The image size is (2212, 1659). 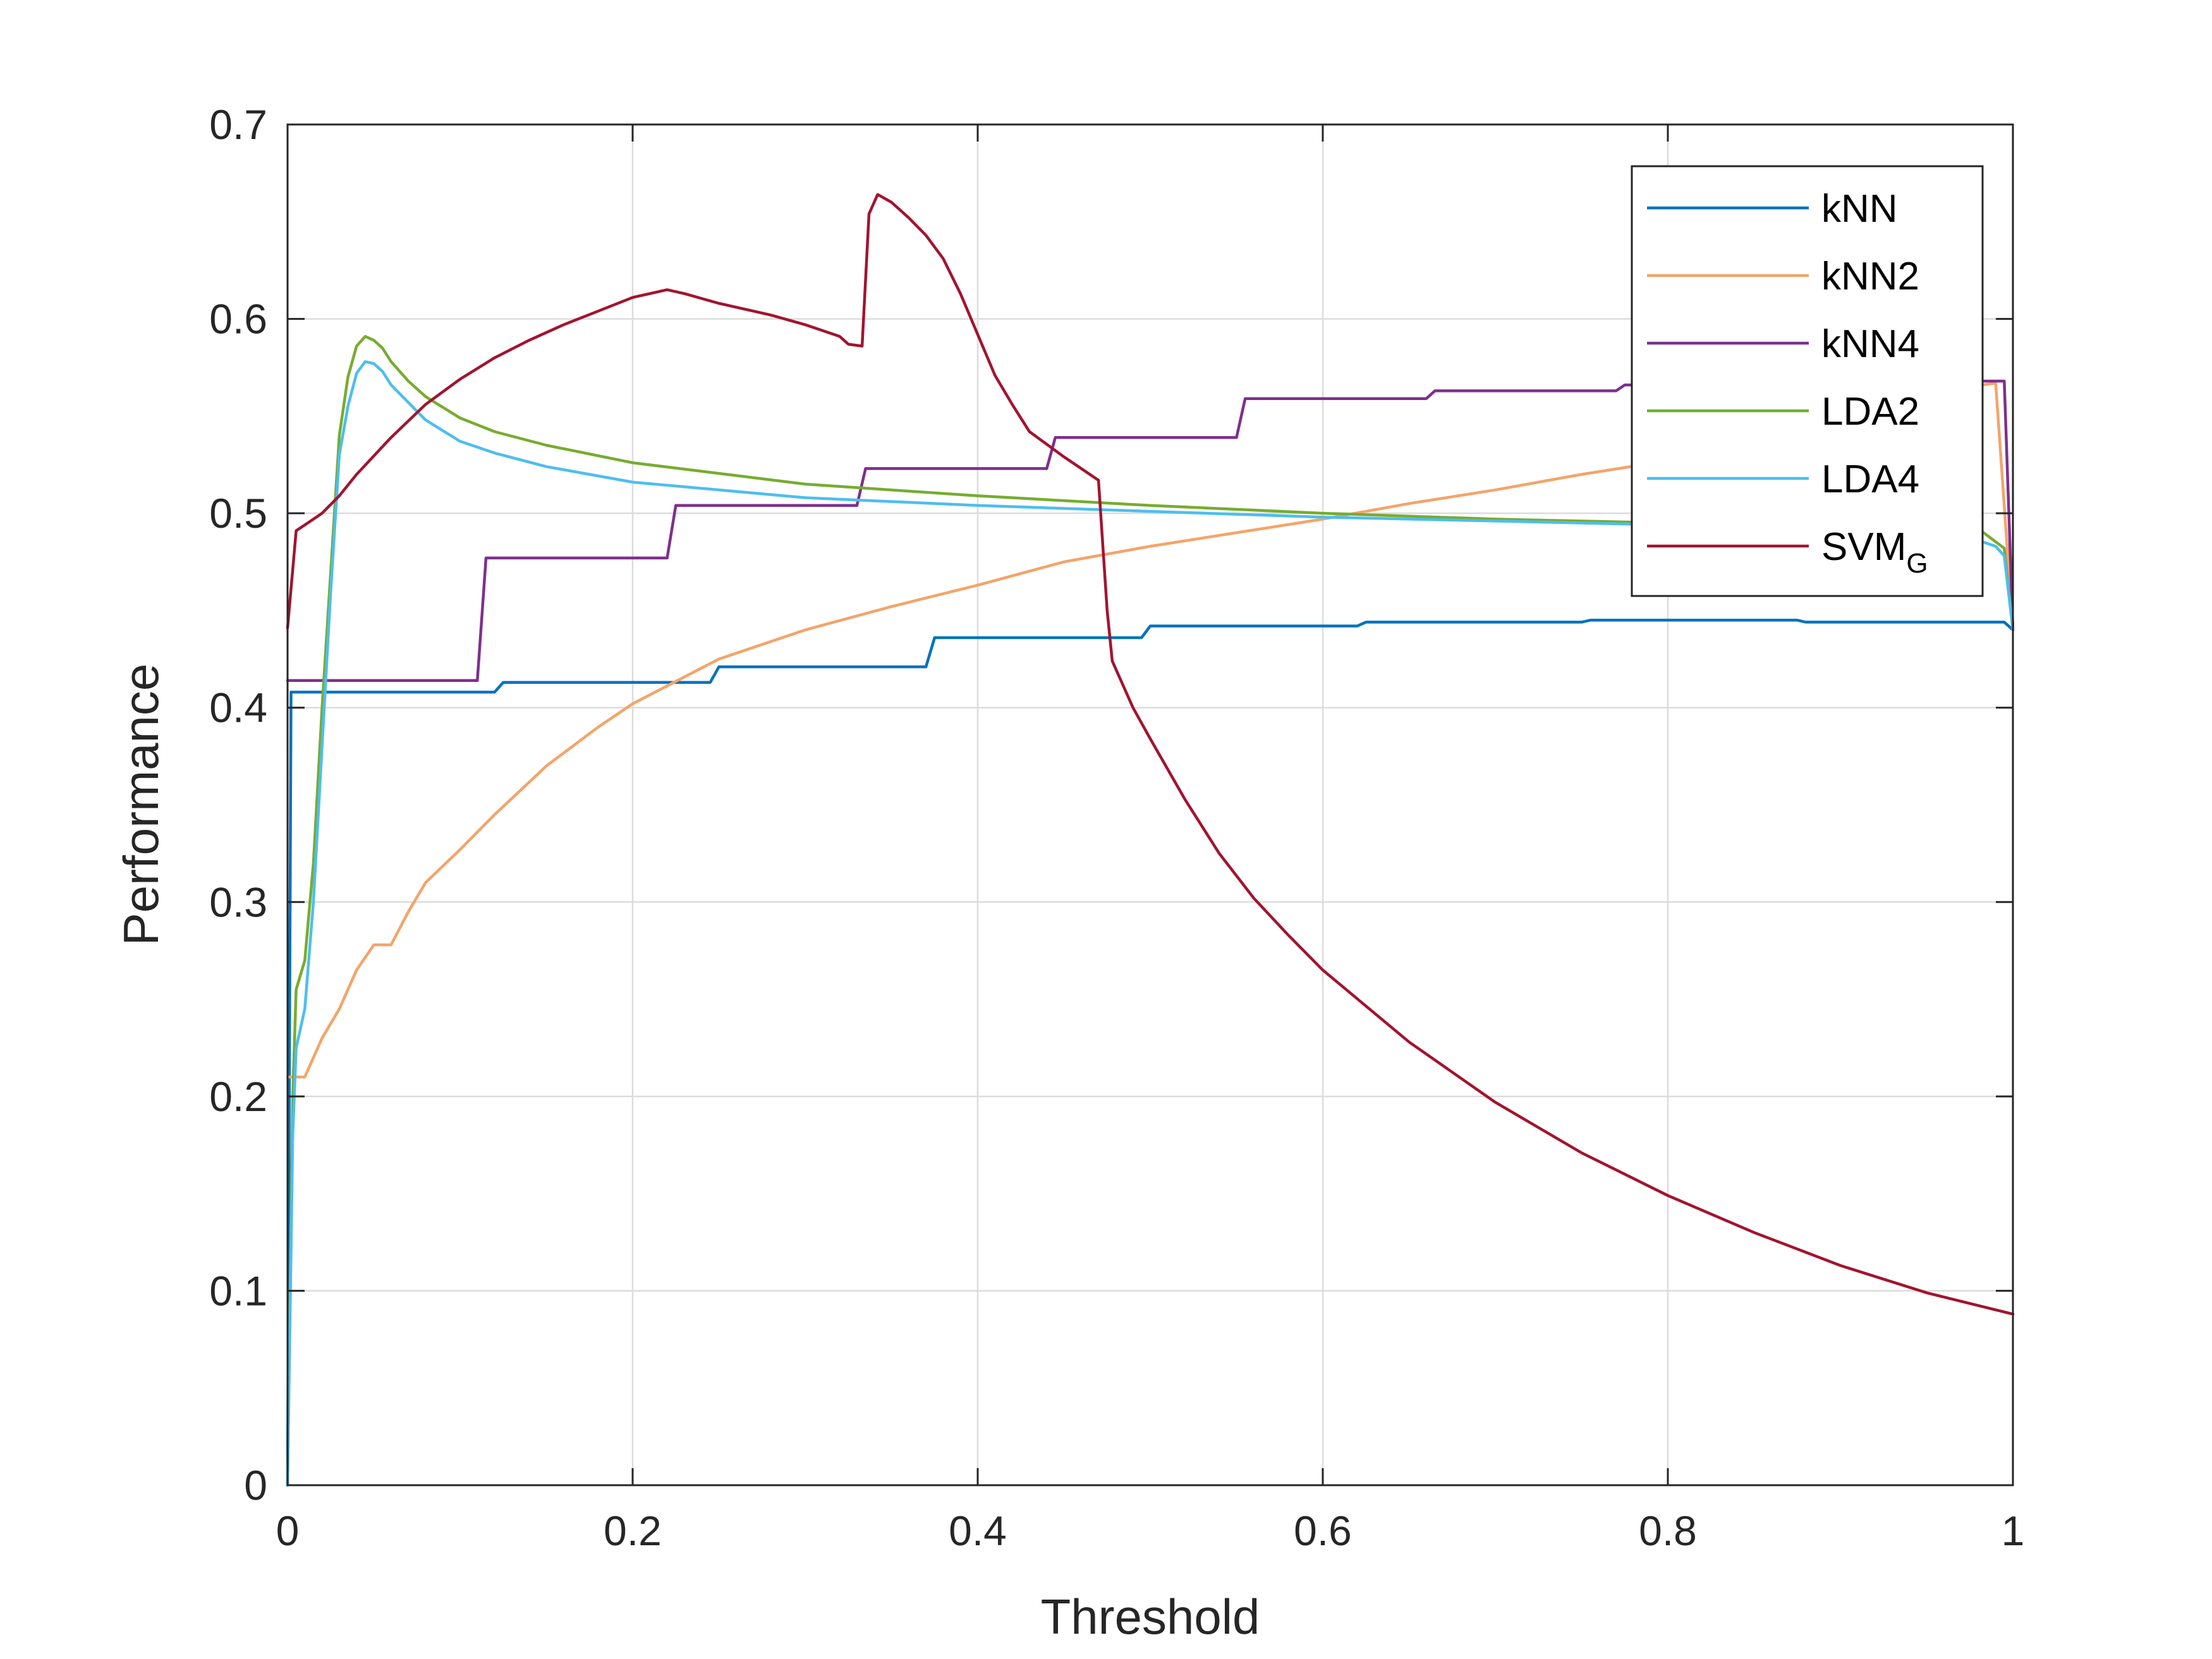 I want to click on y-tick-label: 0.1, so click(x=238, y=1290).